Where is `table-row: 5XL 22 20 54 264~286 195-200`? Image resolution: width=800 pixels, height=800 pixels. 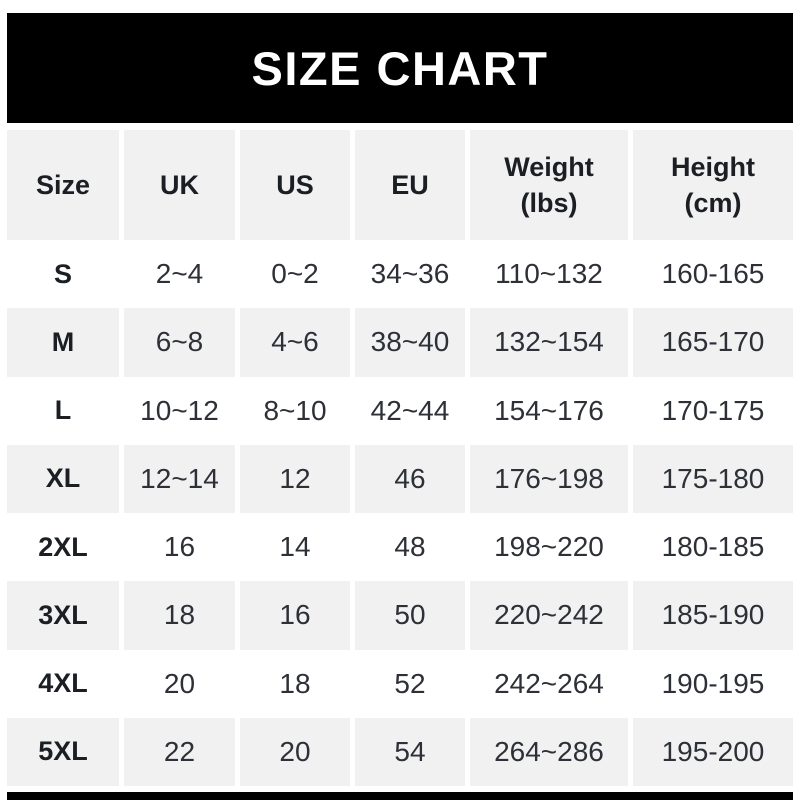
table-row: 5XL 22 20 54 264~286 195-200 is located at coordinates (400, 751).